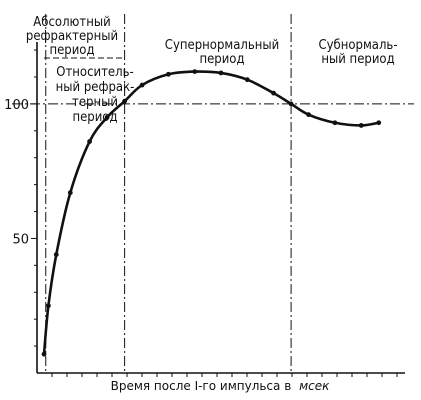  What do you see at coordinates (222, 45) in the screenshot?
I see `period-label-line: Супернормальный` at bounding box center [222, 45].